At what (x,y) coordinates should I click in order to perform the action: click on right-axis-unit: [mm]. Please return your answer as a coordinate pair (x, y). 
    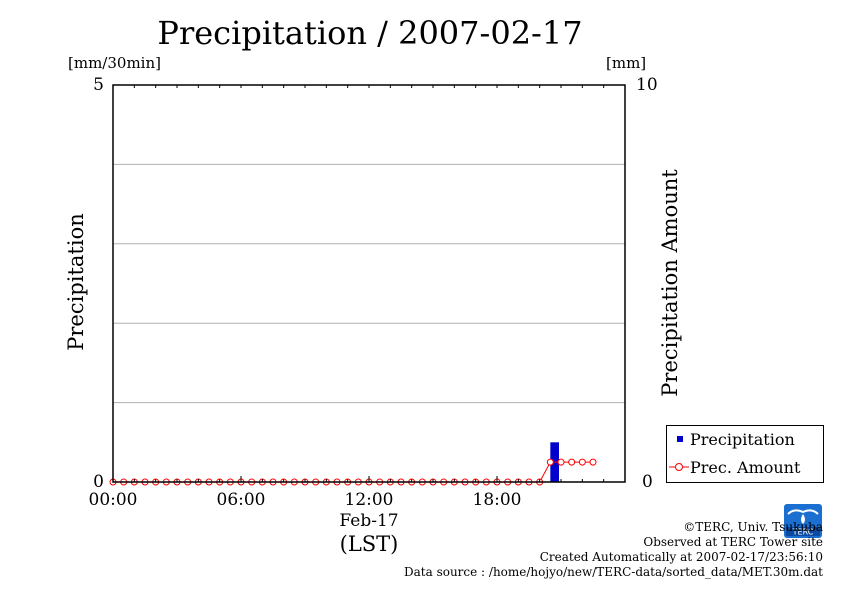
    Looking at the image, I should click on (626, 63).